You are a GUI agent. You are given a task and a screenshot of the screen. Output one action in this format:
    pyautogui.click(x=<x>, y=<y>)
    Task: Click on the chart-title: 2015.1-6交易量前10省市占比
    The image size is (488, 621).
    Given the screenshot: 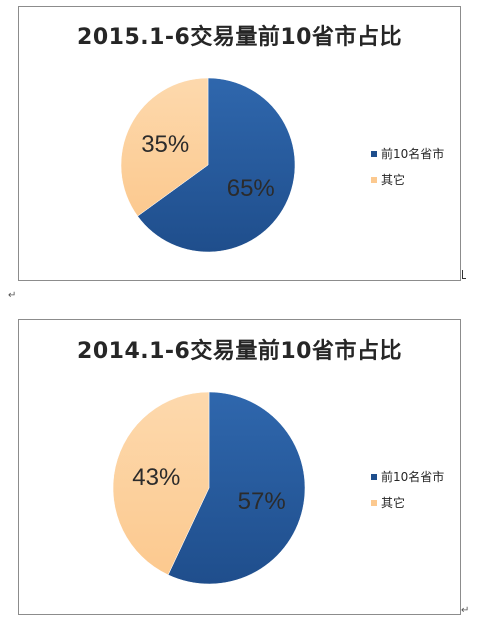 What is the action you would take?
    pyautogui.click(x=239, y=37)
    